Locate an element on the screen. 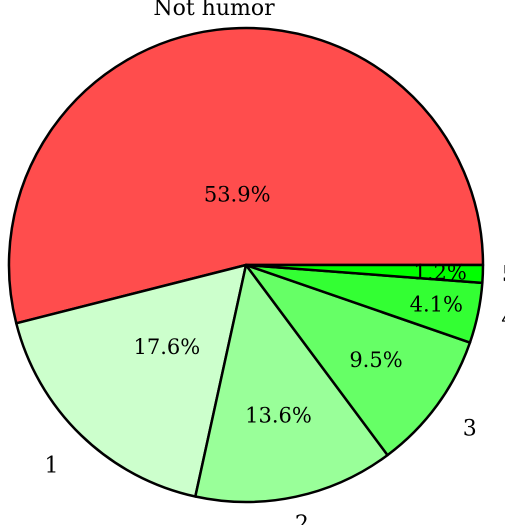 This screenshot has height=525, width=505. slice-percent-label: 4.1% is located at coordinates (436, 304).